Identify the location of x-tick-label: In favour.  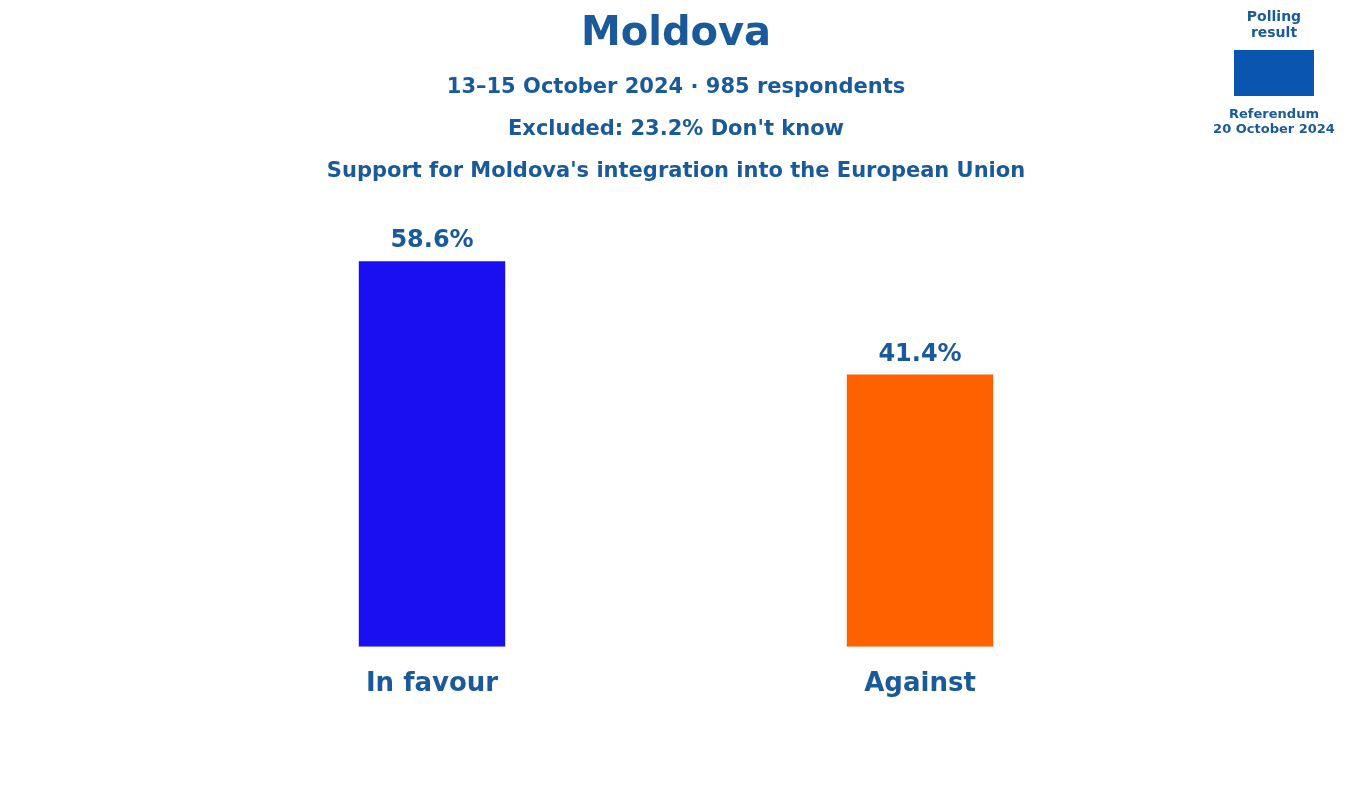
(432, 682).